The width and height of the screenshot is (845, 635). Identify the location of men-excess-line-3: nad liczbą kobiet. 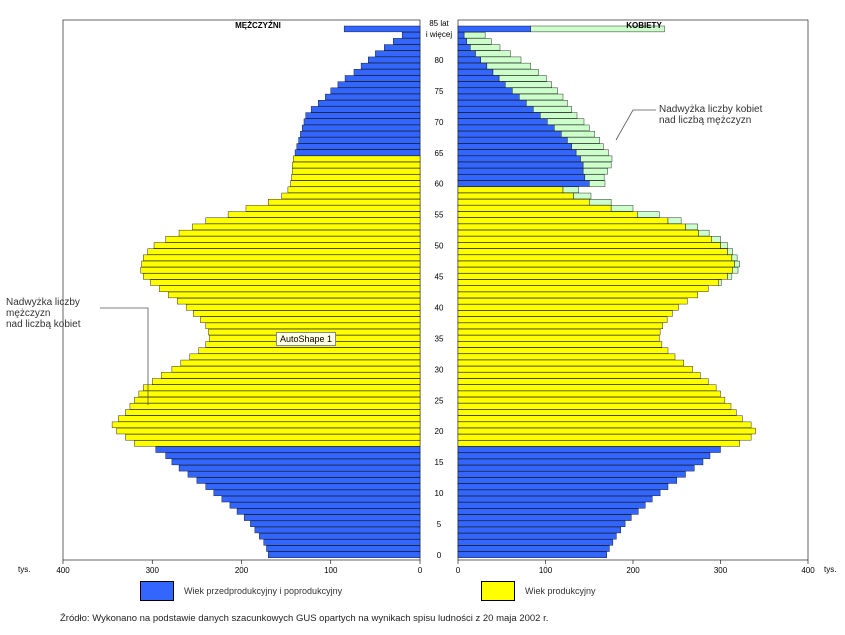
(43, 324).